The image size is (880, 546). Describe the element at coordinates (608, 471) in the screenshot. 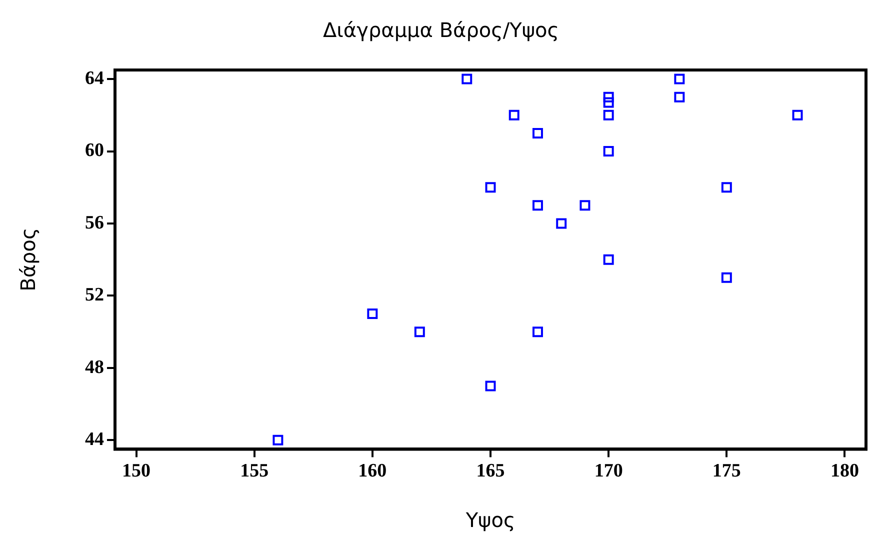

I see `x-tick-label: 170` at that location.